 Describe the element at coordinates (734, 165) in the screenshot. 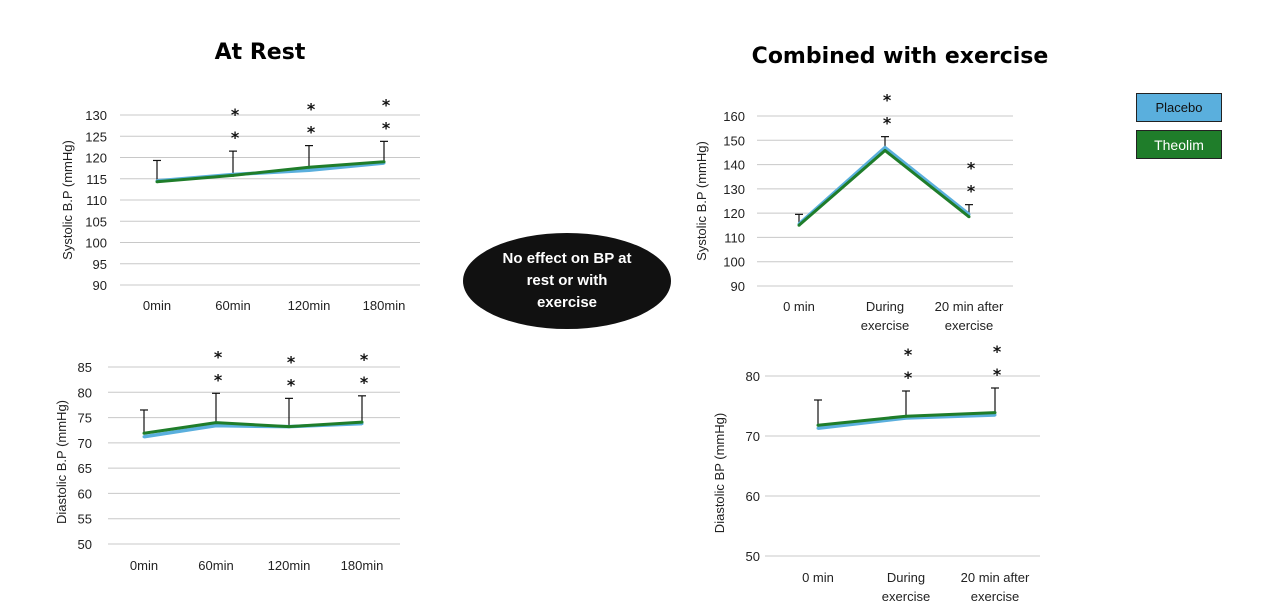

I see `y-tick-label: 140` at that location.